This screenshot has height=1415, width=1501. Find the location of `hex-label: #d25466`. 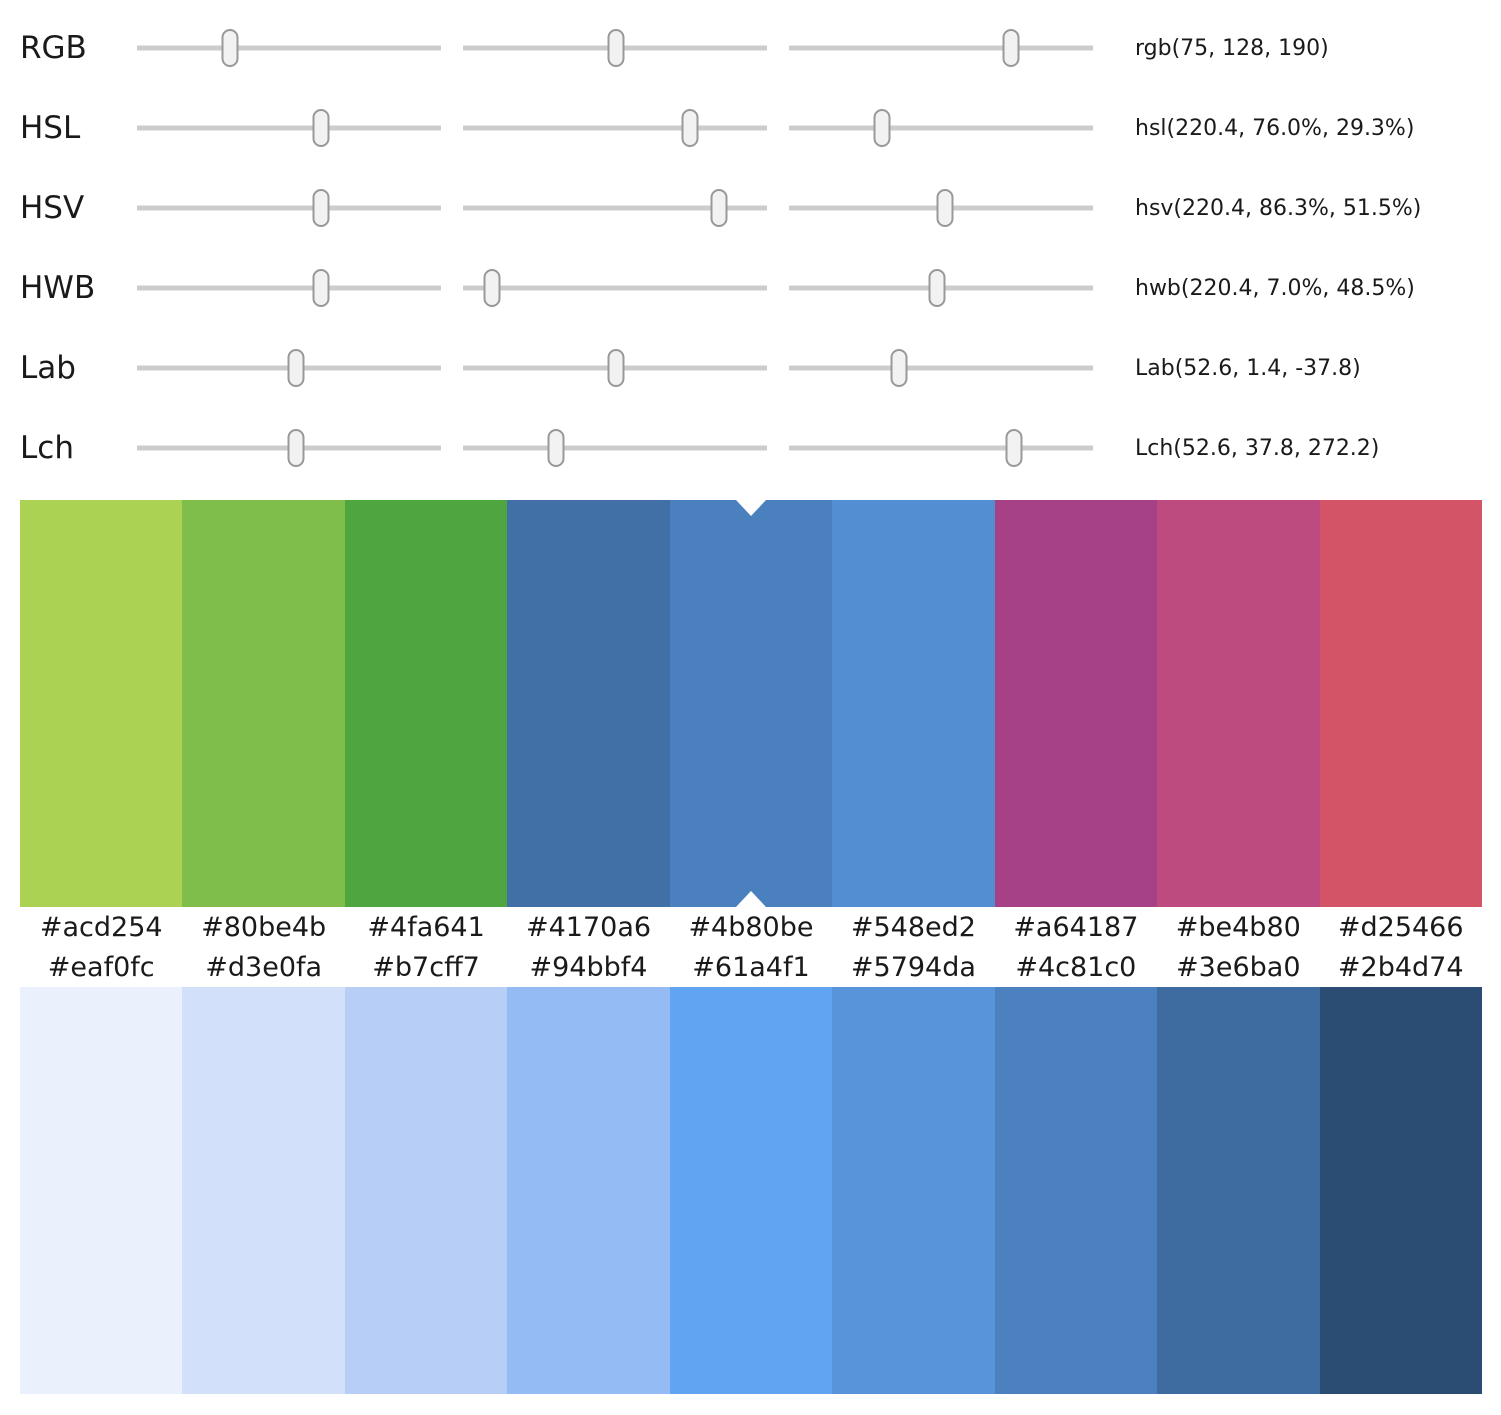

hex-label: #d25466 is located at coordinates (1400, 927).